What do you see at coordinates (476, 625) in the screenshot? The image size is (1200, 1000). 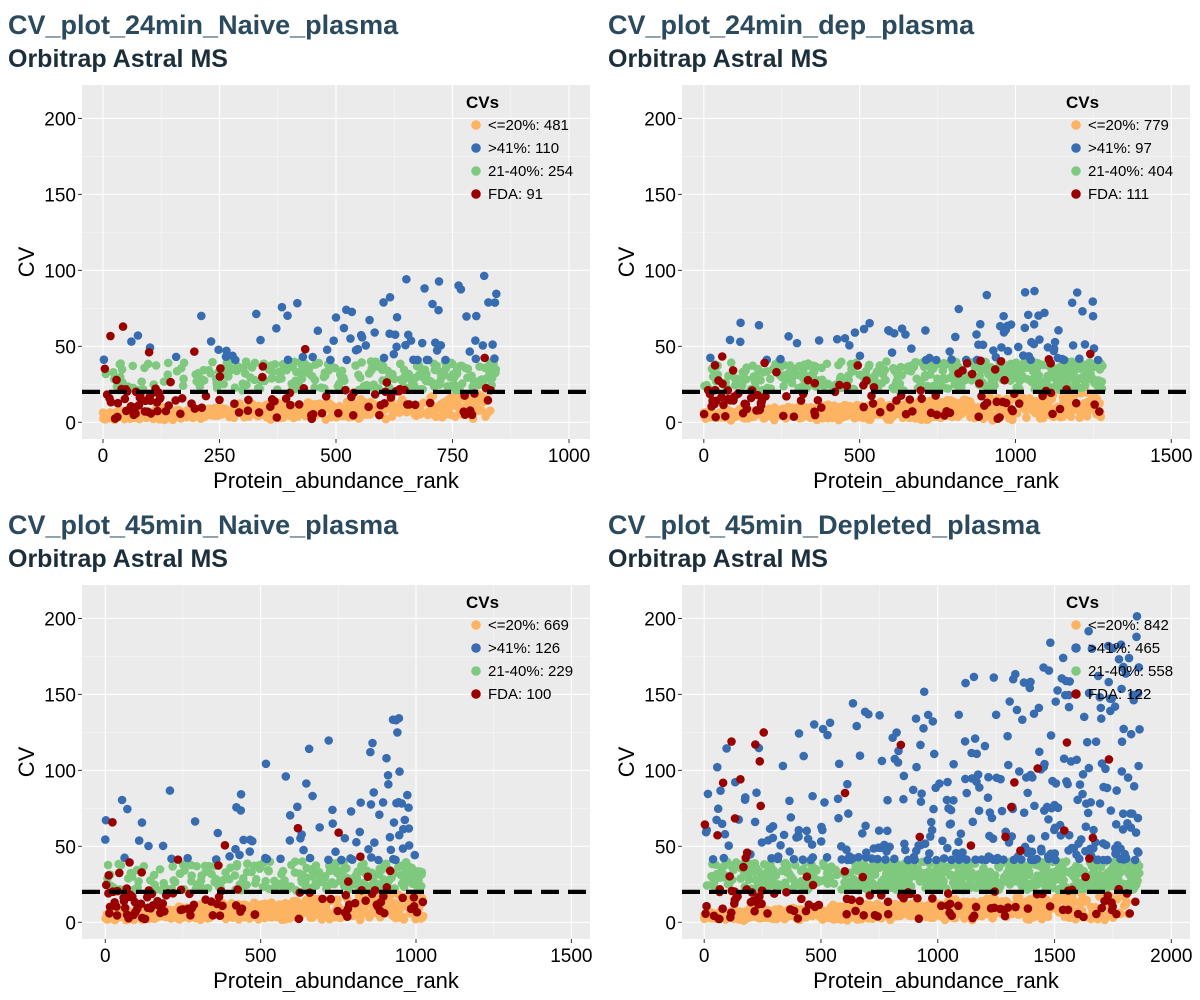 I see `legend-key` at bounding box center [476, 625].